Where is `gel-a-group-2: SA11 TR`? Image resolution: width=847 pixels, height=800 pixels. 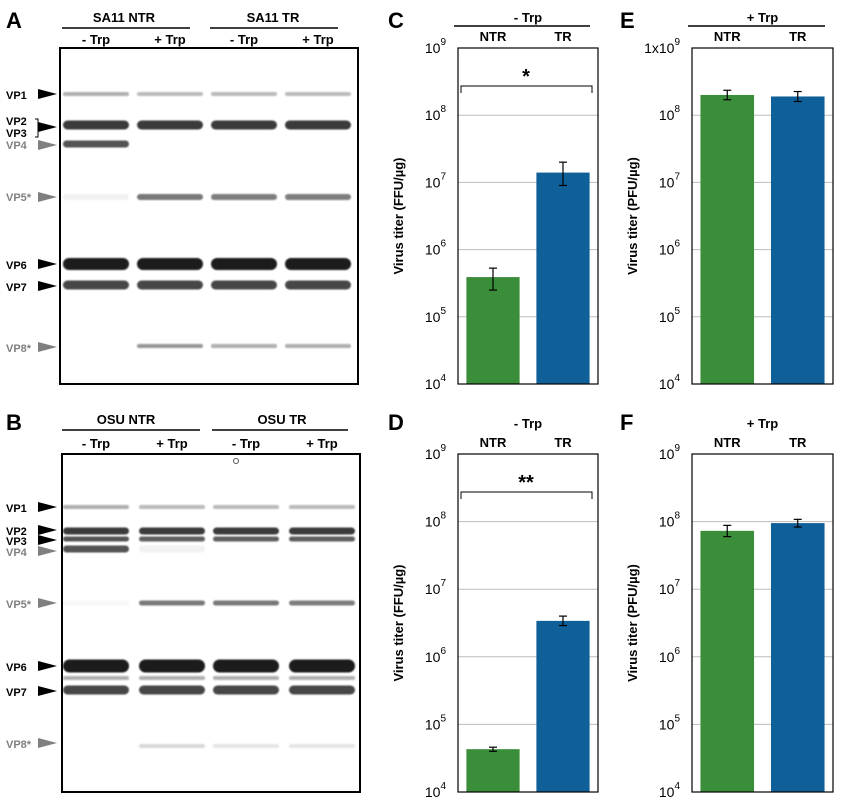
gel-a-group-2: SA11 TR is located at coordinates (273, 17).